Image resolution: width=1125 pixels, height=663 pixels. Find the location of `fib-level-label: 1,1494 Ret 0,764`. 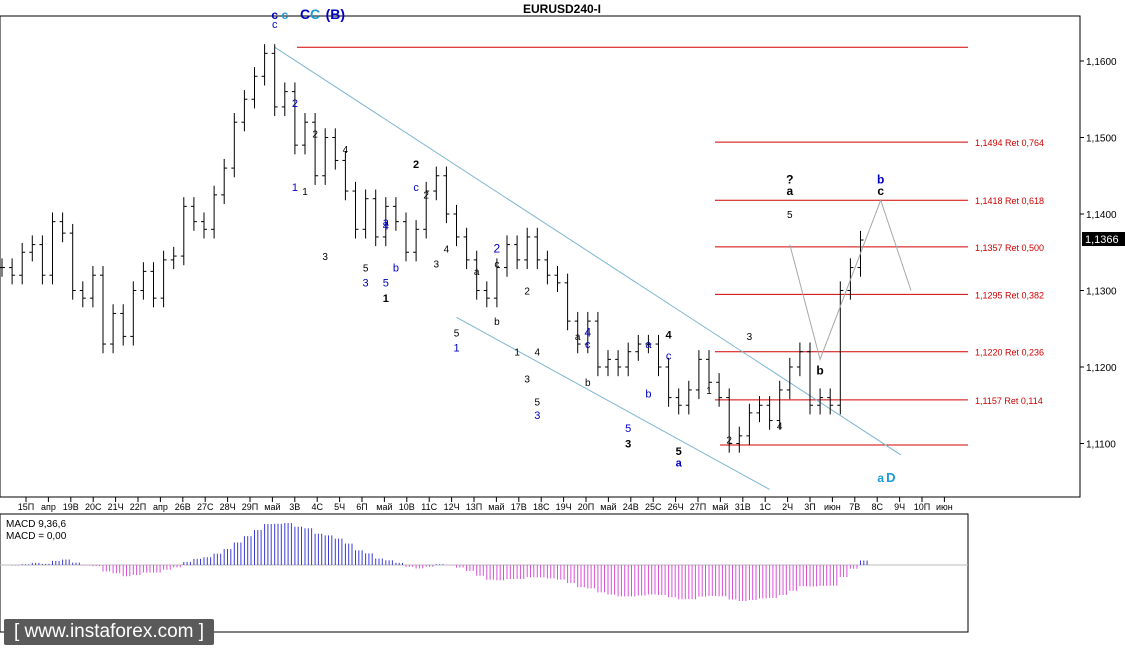

fib-level-label: 1,1494 Ret 0,764 is located at coordinates (1009, 143).